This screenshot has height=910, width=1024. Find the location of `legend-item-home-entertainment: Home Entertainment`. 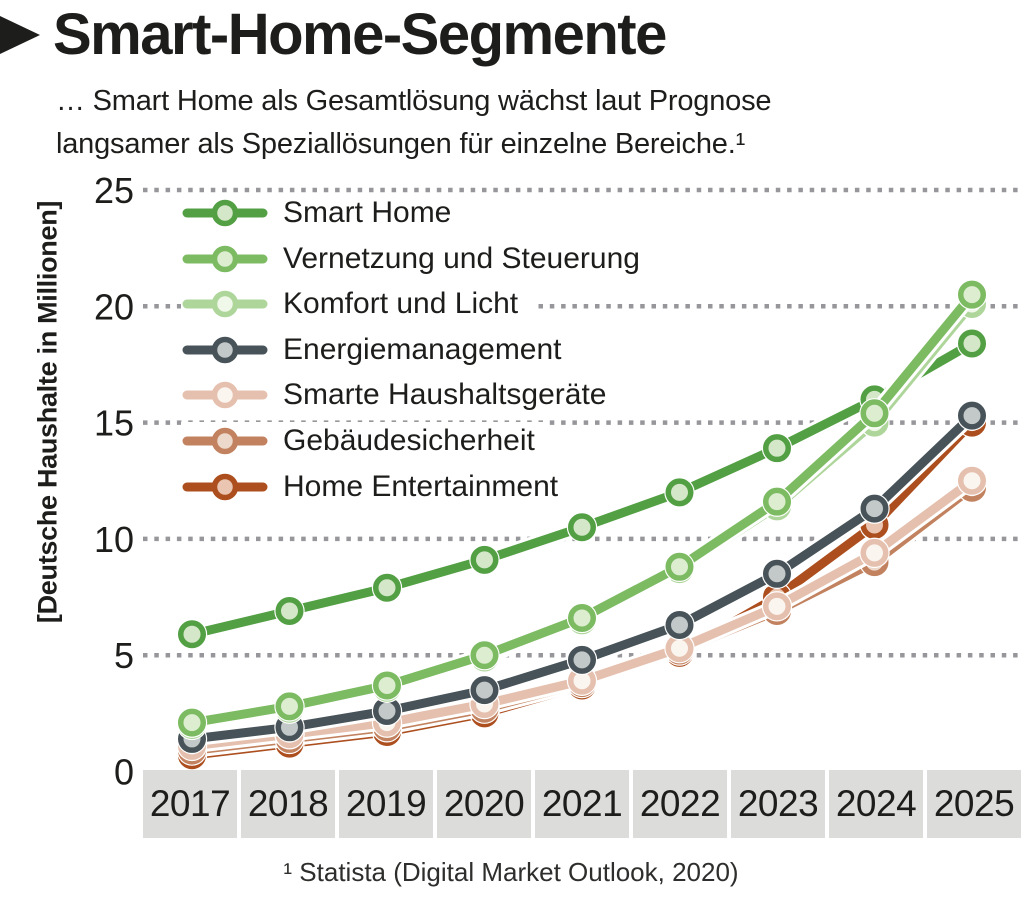

legend-item-home-entertainment: Home Entertainment is located at coordinates (377, 486).